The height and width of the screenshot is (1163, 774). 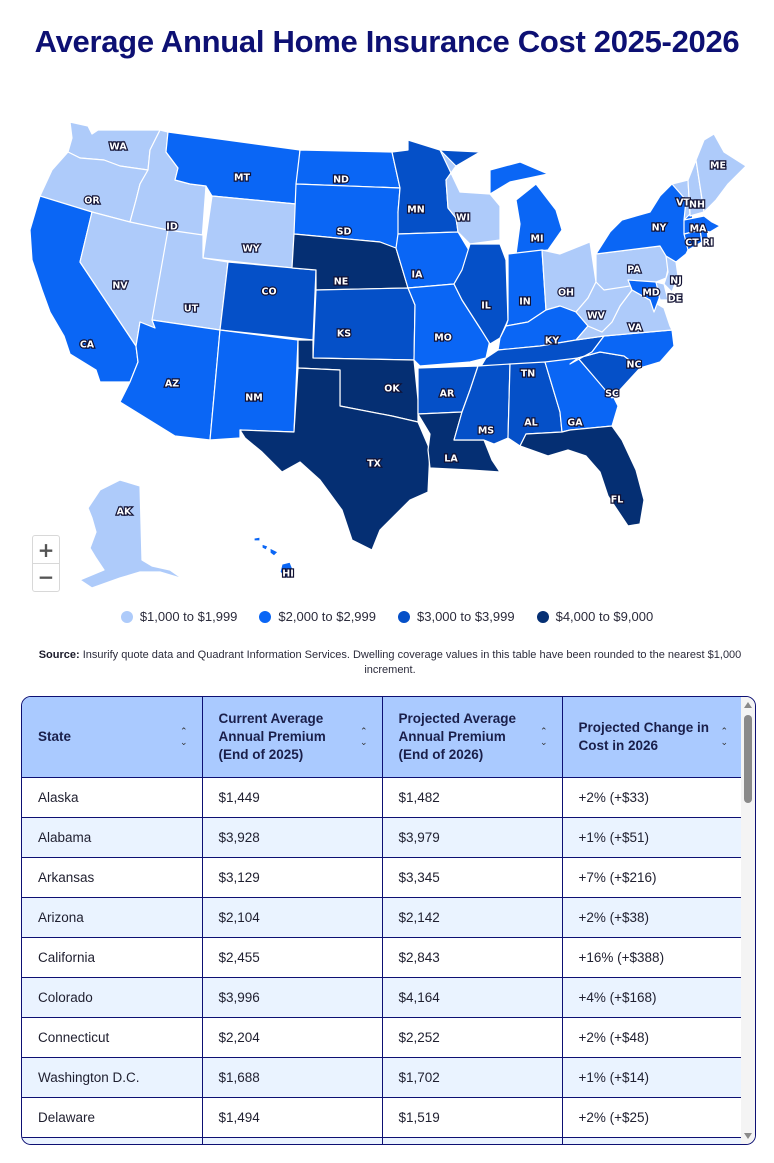 I want to click on state-nd, so click(x=348, y=169).